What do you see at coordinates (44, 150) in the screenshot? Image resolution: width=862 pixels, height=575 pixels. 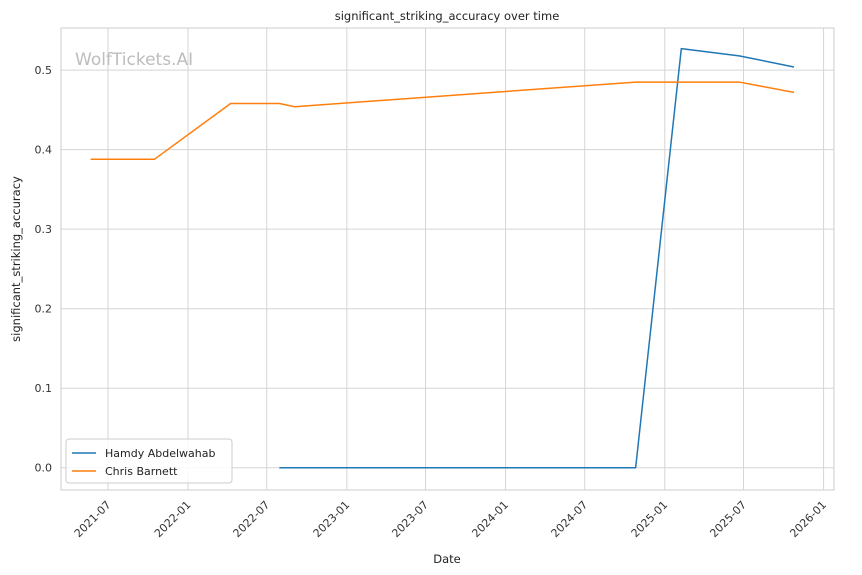 I see `y-tick-label: 0.4` at bounding box center [44, 150].